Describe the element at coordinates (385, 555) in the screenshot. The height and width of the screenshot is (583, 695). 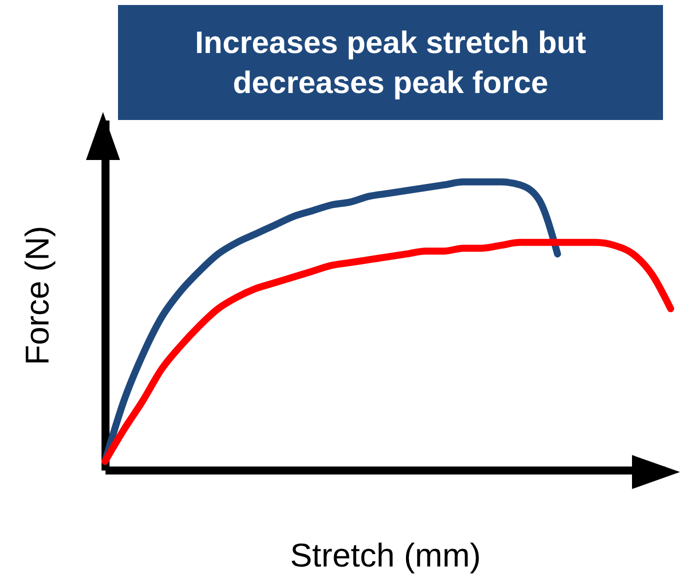
I see `x-axis-title: Stretch (mm)` at that location.